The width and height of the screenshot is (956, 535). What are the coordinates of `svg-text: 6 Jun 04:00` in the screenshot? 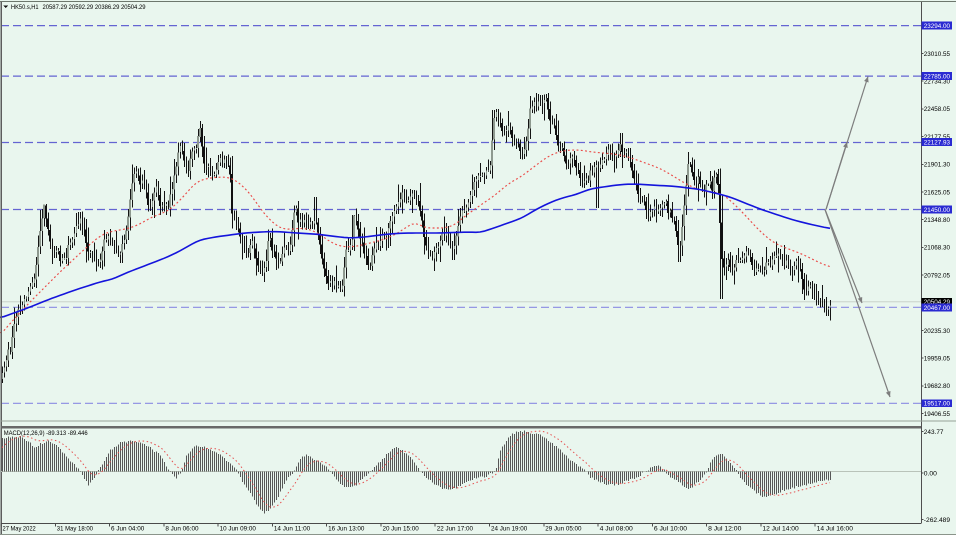 It's located at (128, 529).